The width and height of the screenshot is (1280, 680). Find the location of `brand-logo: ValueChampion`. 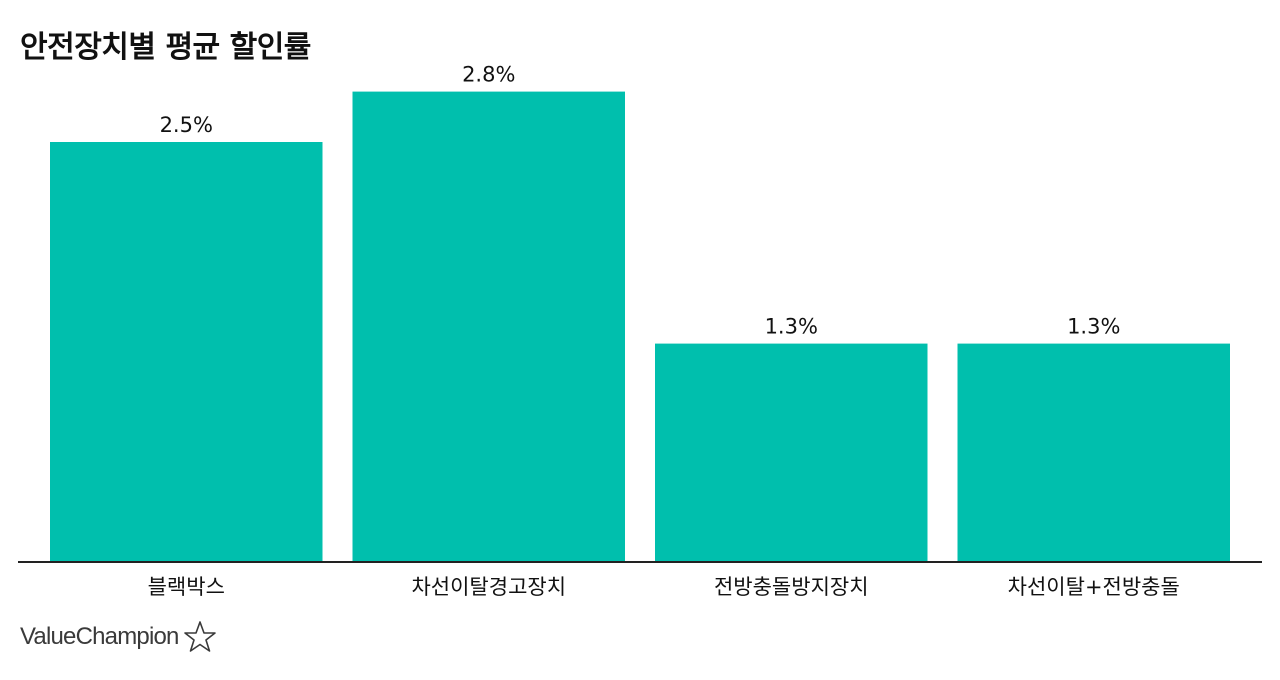

brand-logo: ValueChampion is located at coordinates (118, 637).